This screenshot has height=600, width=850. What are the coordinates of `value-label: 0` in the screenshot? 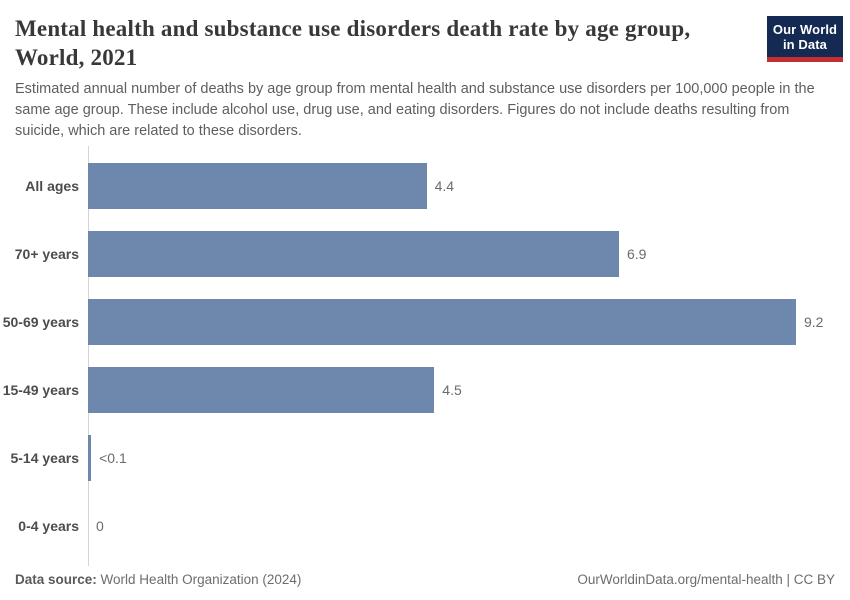 It's located at (100, 526).